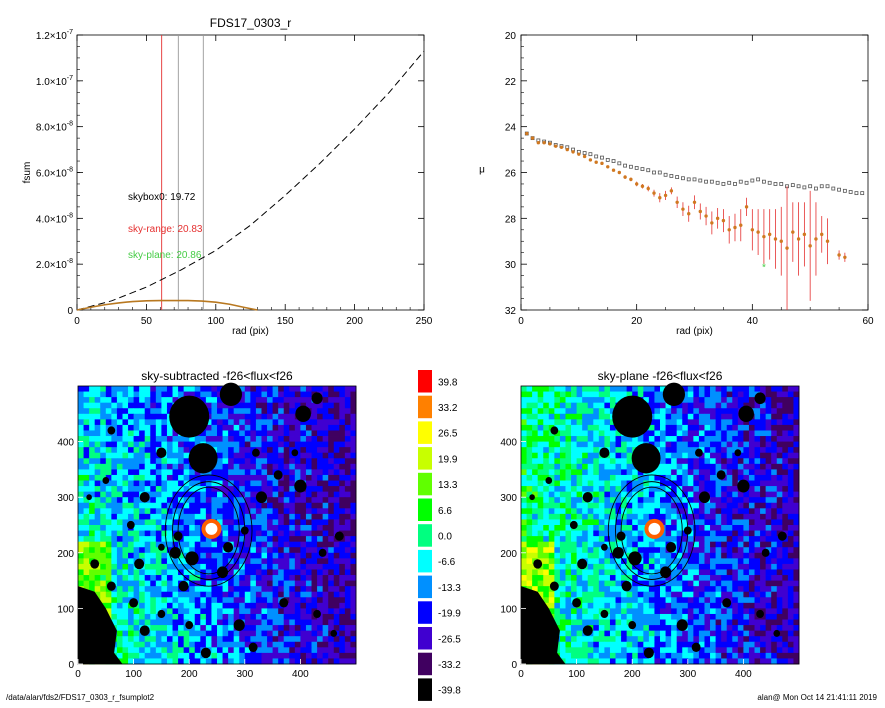 The height and width of the screenshot is (708, 885). What do you see at coordinates (65, 609) in the screenshot?
I see `sky-subtracted-map-y-tick-label: 100` at bounding box center [65, 609].